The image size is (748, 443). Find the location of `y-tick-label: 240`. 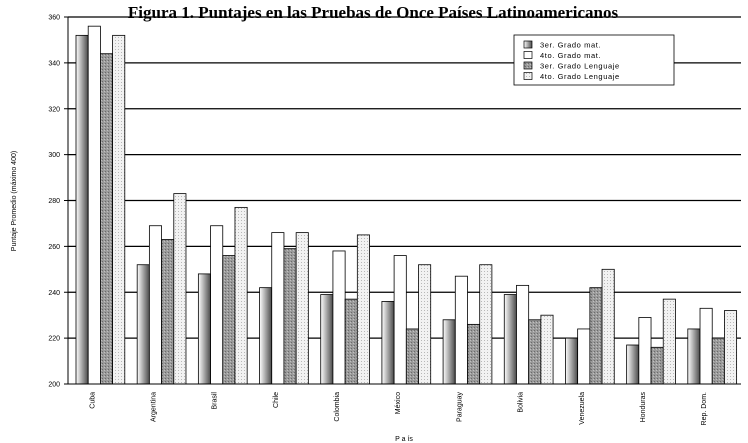

y-tick-label: 240 is located at coordinates (54, 293).